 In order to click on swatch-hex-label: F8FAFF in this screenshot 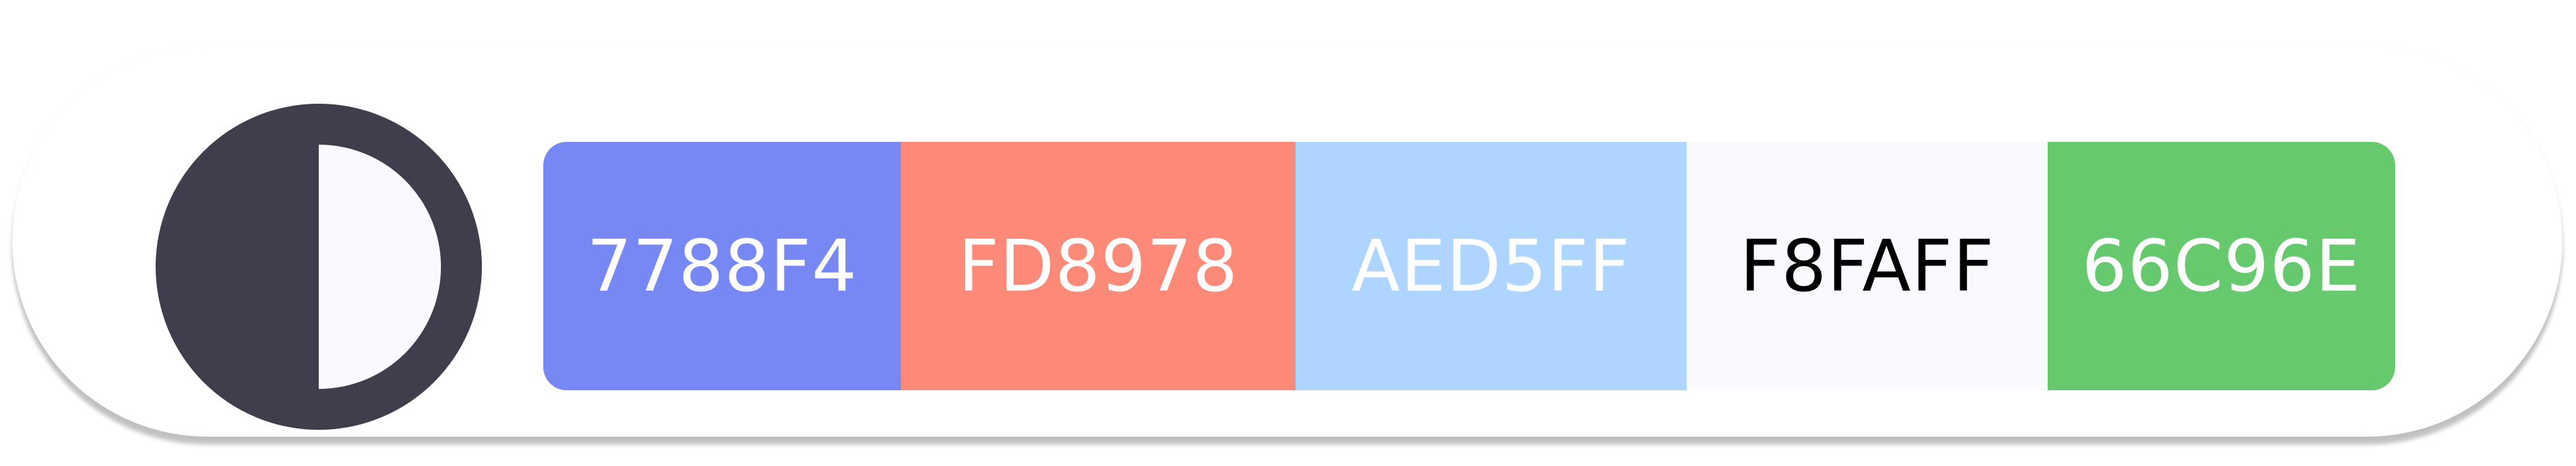, I will do `click(1867, 266)`.